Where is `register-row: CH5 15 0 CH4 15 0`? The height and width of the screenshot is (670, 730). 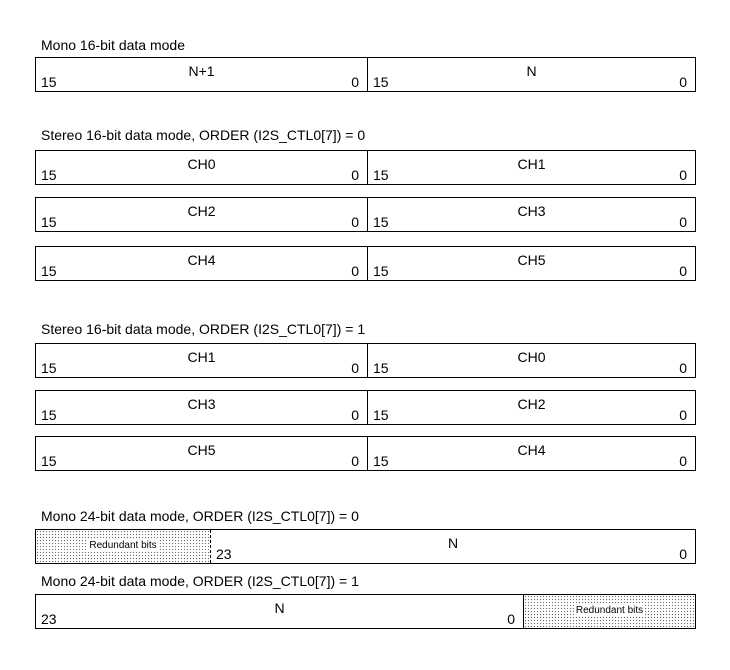 register-row: CH5 15 0 CH4 15 0 is located at coordinates (365, 453).